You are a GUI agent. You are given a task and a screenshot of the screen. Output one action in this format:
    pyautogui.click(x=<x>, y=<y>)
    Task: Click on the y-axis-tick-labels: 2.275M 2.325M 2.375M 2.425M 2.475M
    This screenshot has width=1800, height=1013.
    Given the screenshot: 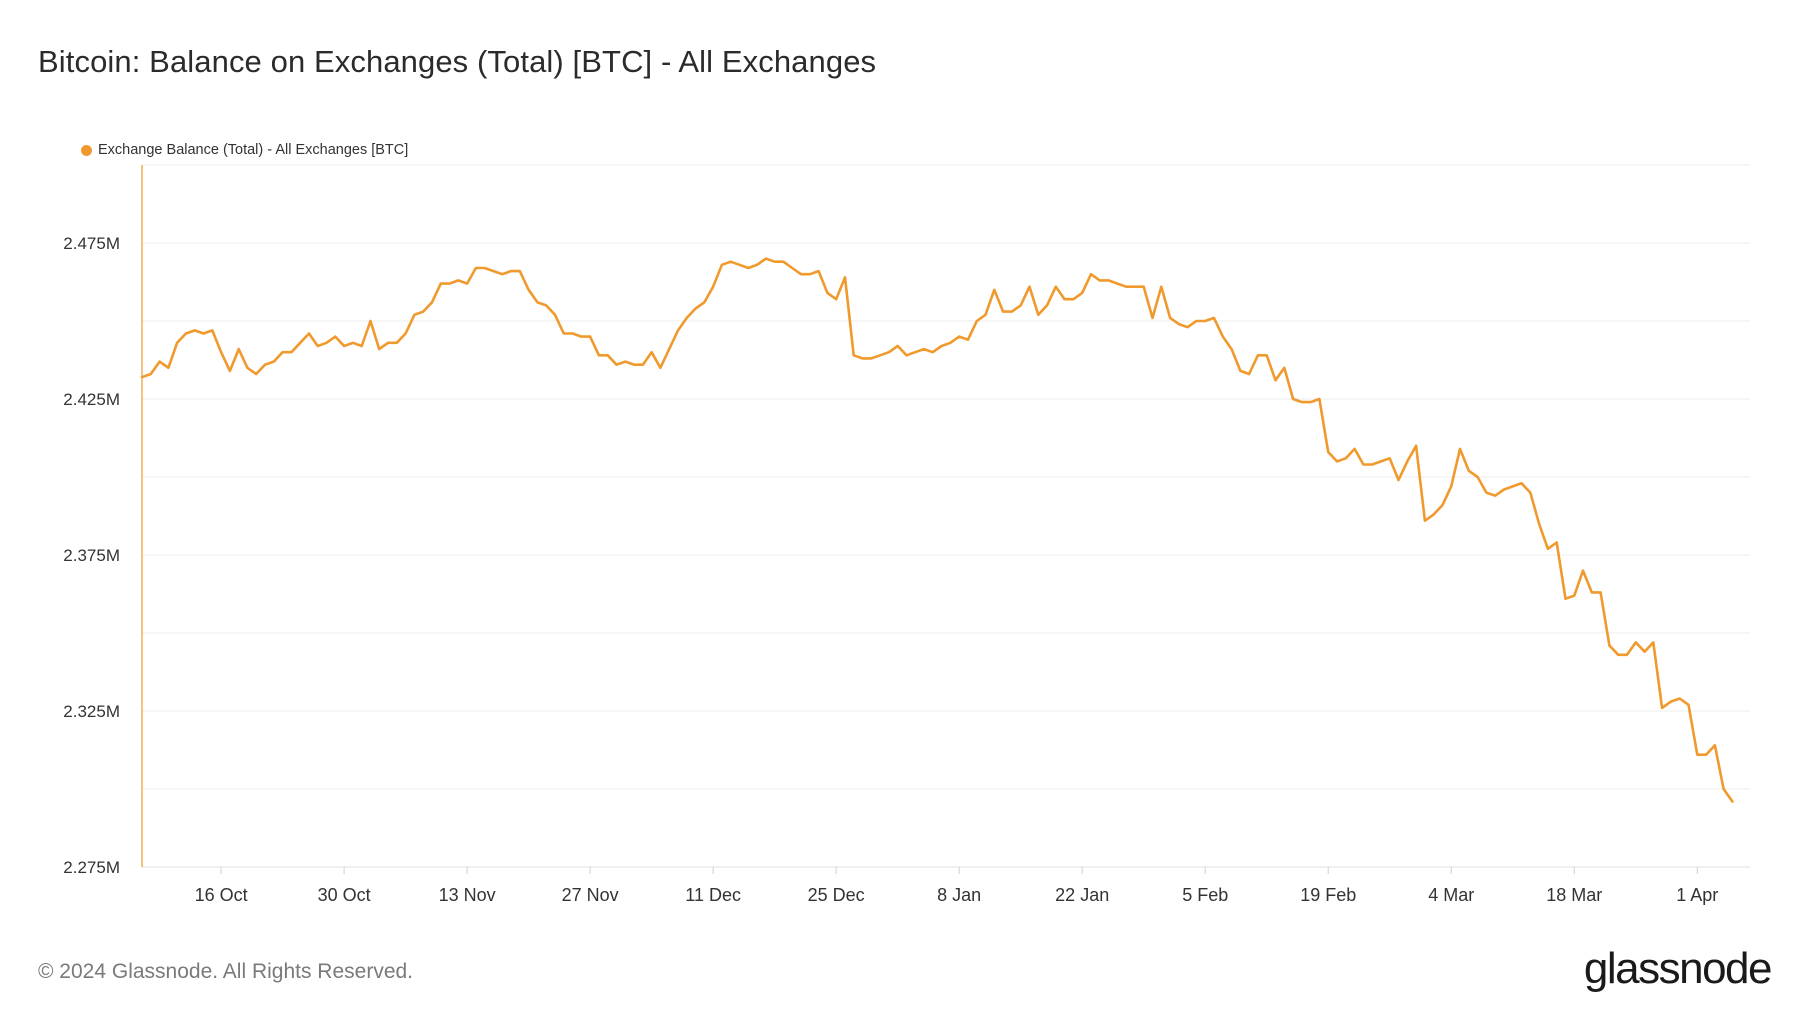 What is the action you would take?
    pyautogui.click(x=91, y=555)
    